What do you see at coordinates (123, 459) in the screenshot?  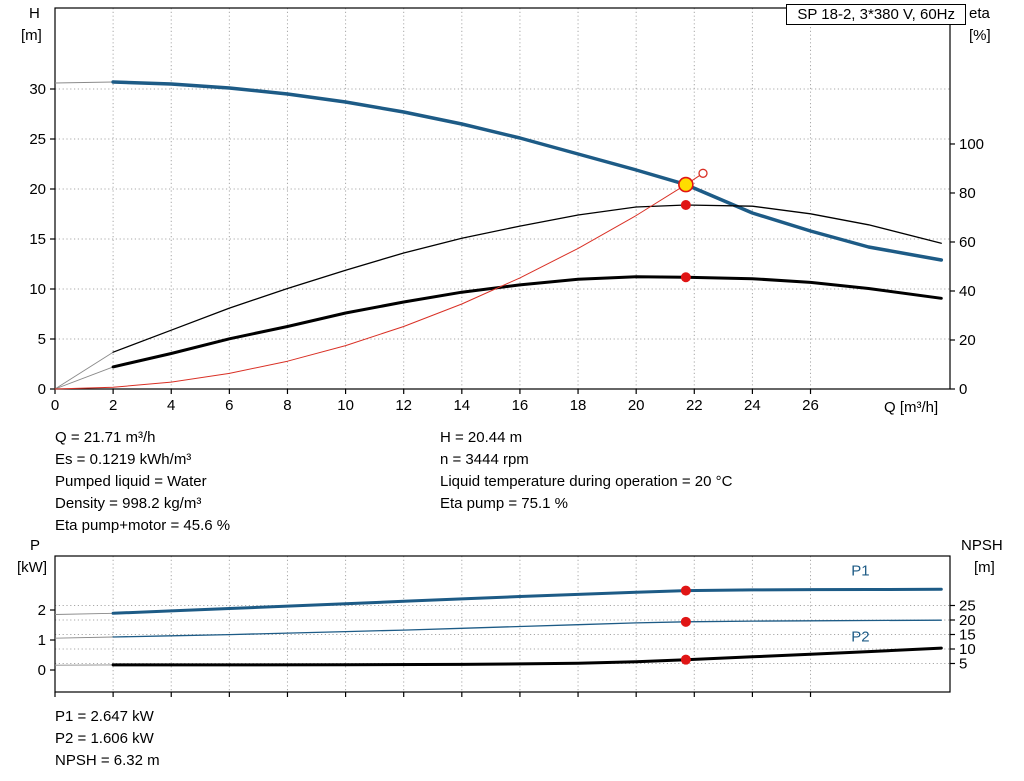 I see `info-specific-energy: Es = 0.1219 kWh/m³` at bounding box center [123, 459].